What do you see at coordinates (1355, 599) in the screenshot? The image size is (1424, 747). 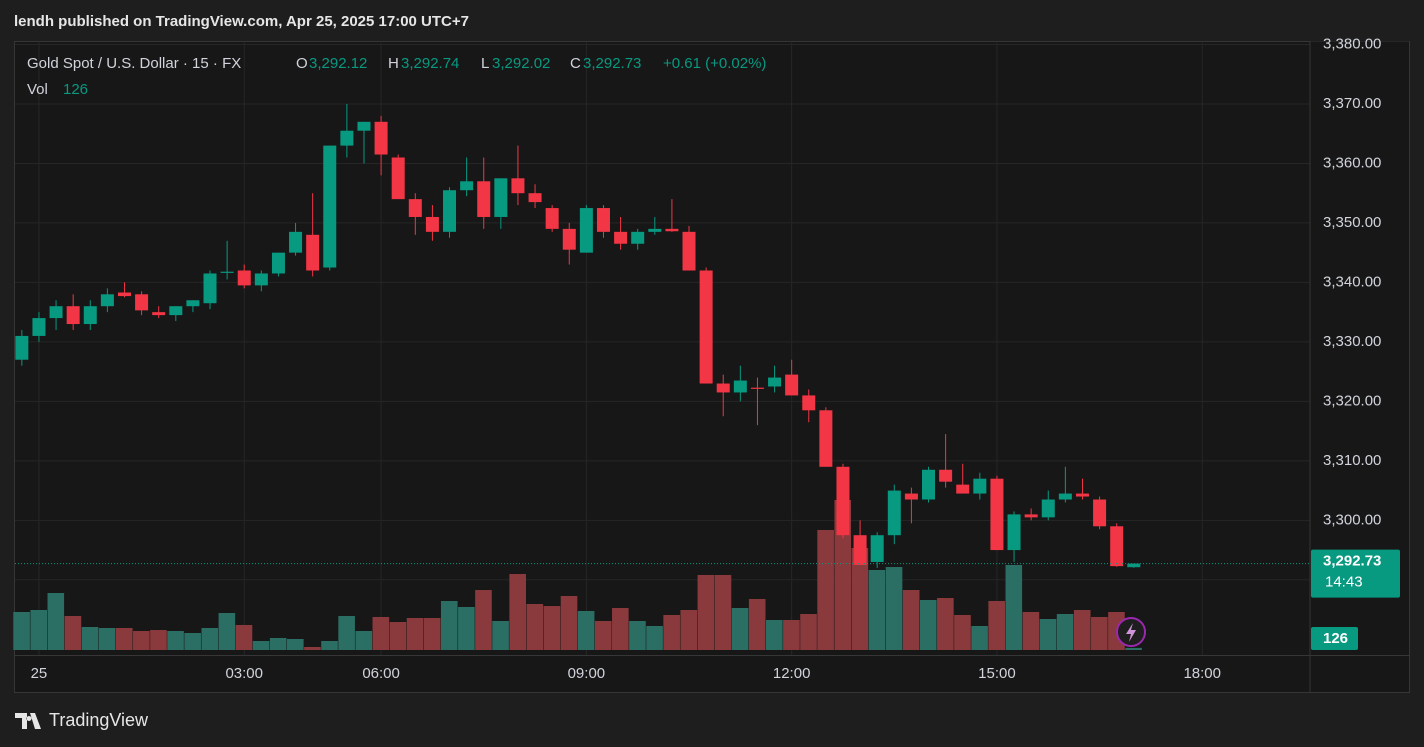 I see `badges: 3,292.73 14:43 126` at bounding box center [1355, 599].